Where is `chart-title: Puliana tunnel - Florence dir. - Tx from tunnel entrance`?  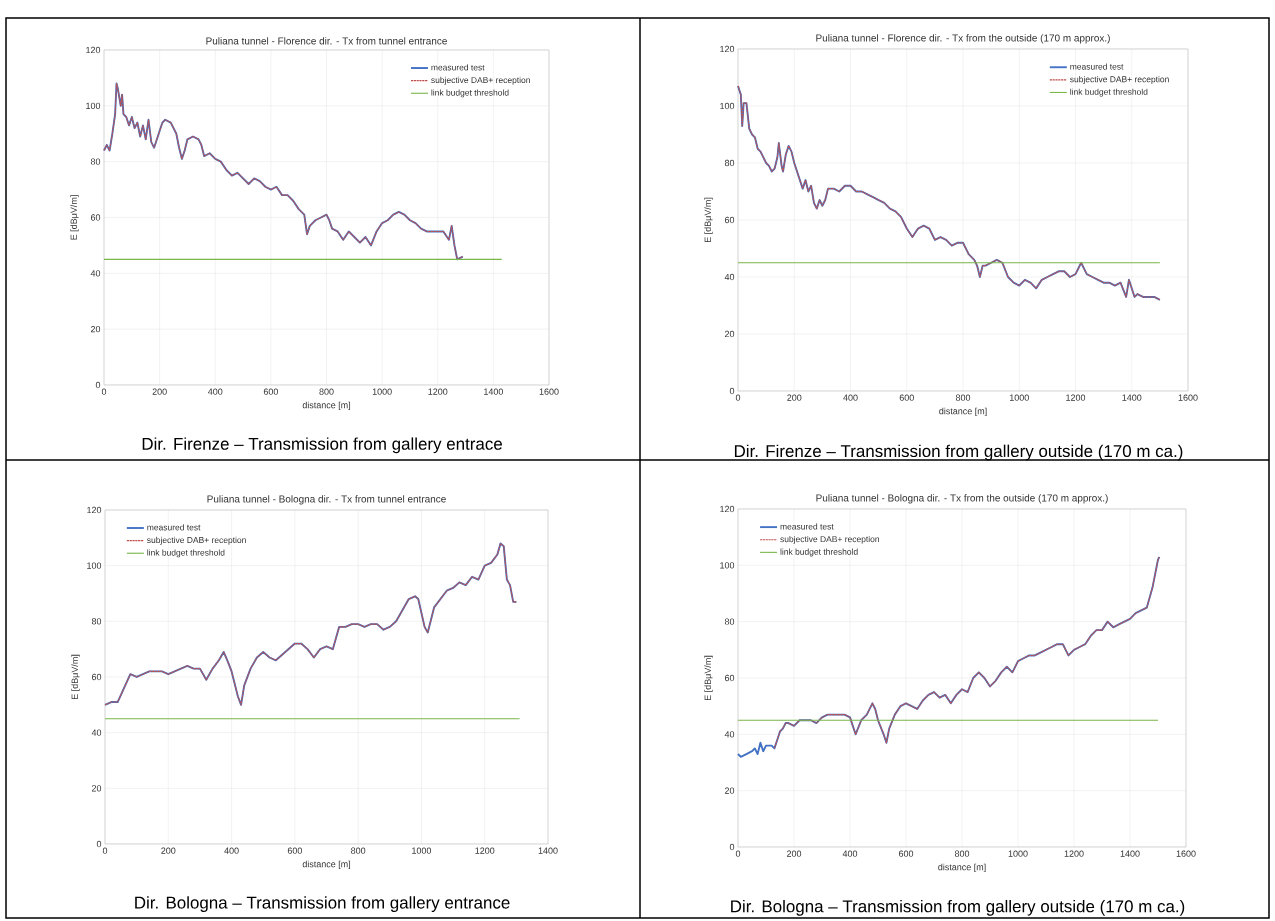
chart-title: Puliana tunnel - Florence dir. - Tx from tunnel entrance is located at coordinates (326, 41).